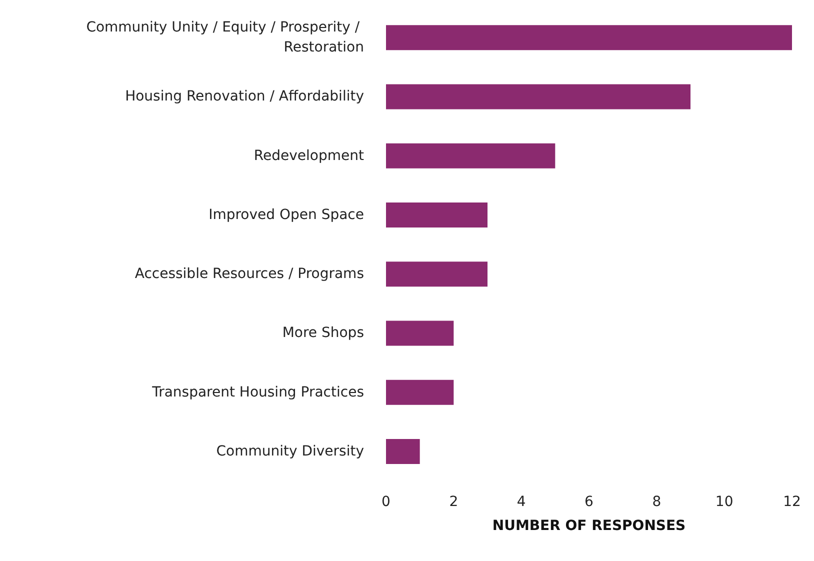 This screenshot has height=561, width=814. I want to click on x-tick-label: 2, so click(453, 502).